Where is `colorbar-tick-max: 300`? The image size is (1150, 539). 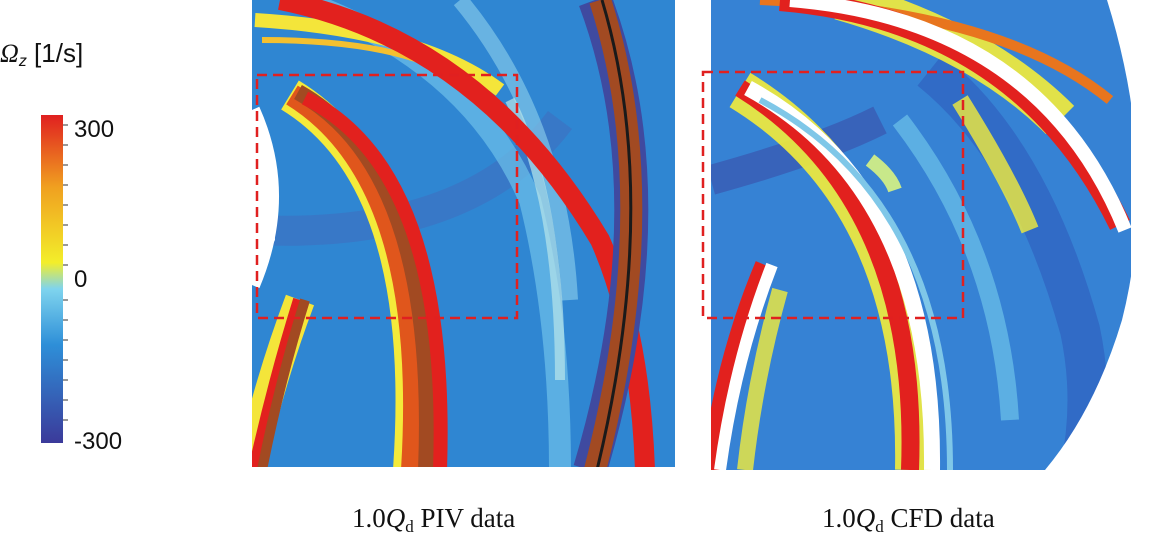 colorbar-tick-max: 300 is located at coordinates (94, 129).